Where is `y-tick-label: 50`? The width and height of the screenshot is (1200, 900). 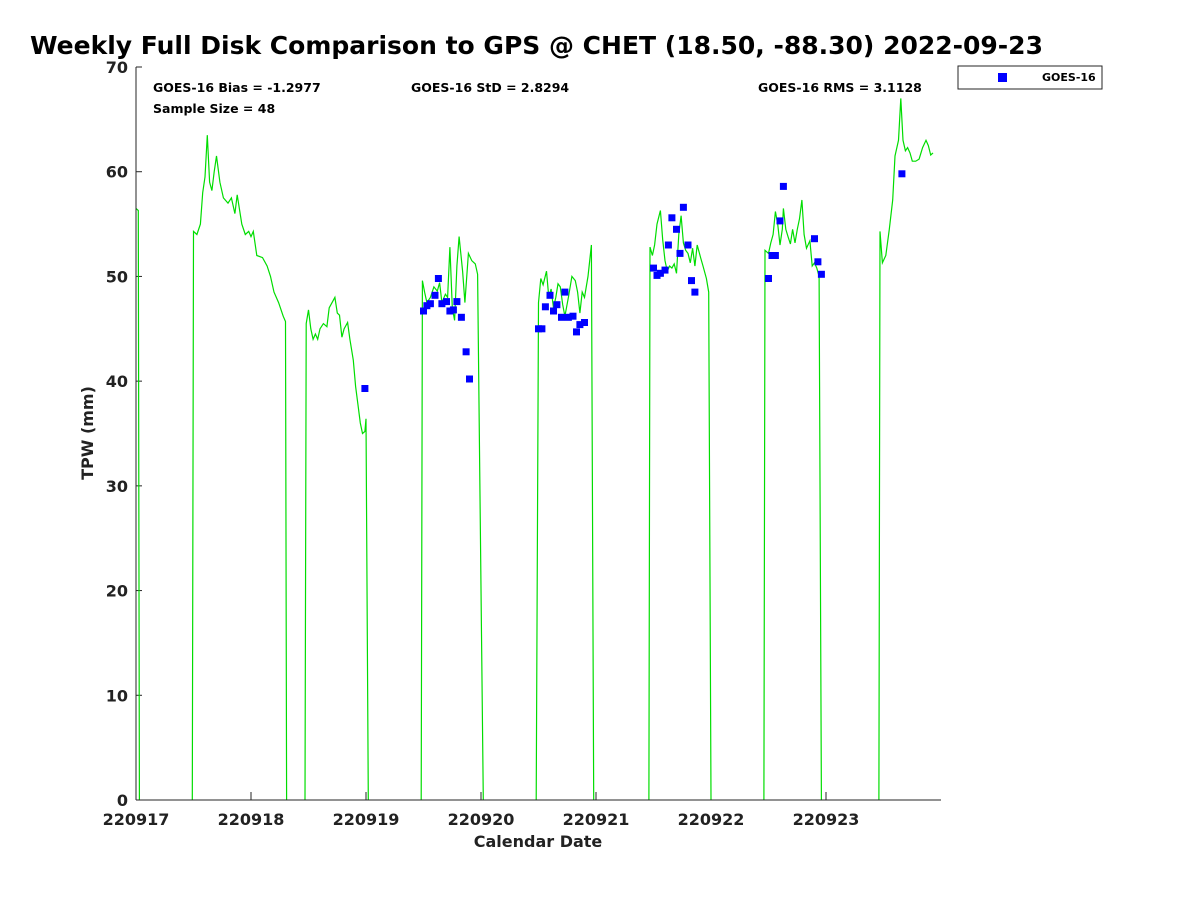
y-tick-label: 50 is located at coordinates (117, 276).